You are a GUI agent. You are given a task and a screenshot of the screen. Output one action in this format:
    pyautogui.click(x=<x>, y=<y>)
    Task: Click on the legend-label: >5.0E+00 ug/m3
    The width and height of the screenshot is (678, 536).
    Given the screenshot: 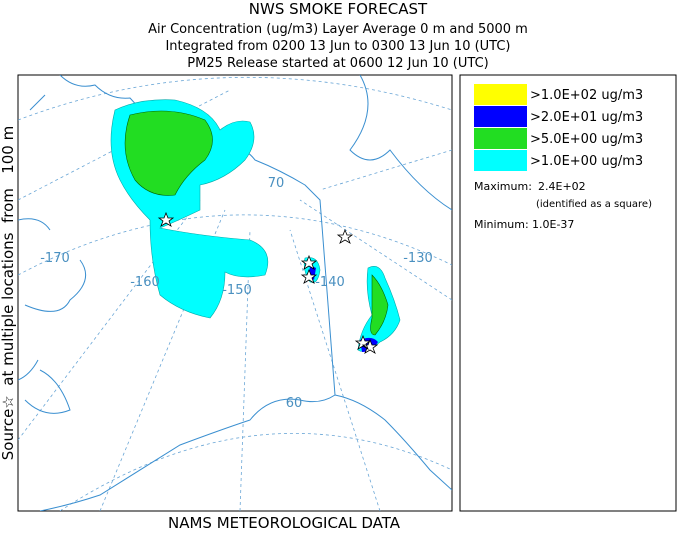 What is the action you would take?
    pyautogui.click(x=586, y=139)
    